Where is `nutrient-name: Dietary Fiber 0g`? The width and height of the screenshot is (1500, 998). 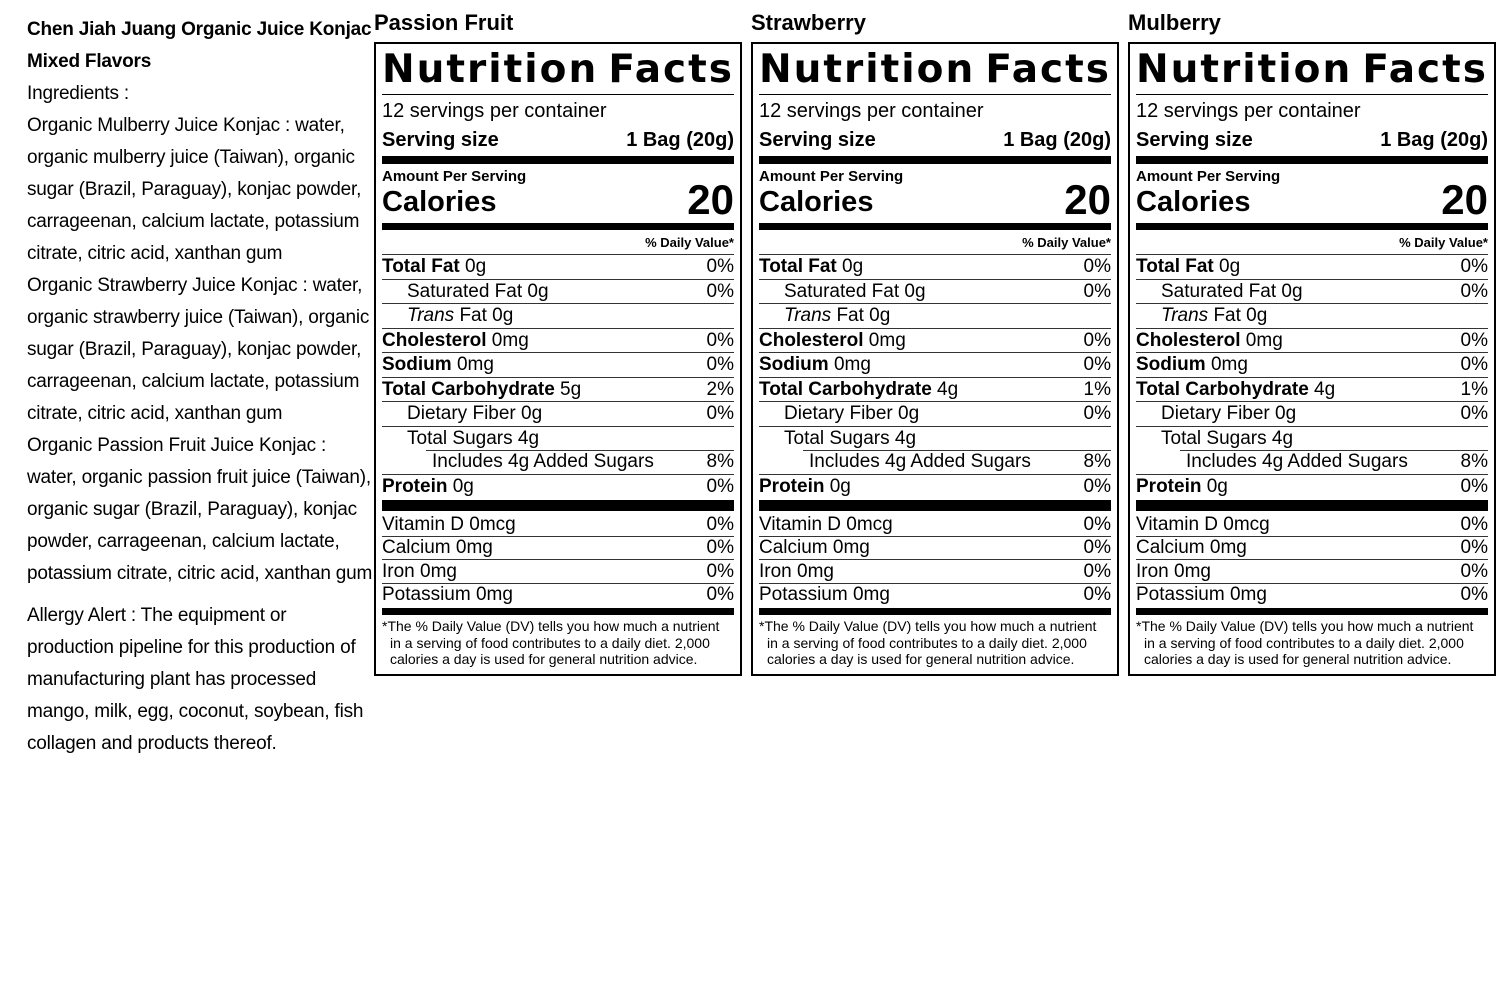 nutrient-name: Dietary Fiber 0g is located at coordinates (475, 413).